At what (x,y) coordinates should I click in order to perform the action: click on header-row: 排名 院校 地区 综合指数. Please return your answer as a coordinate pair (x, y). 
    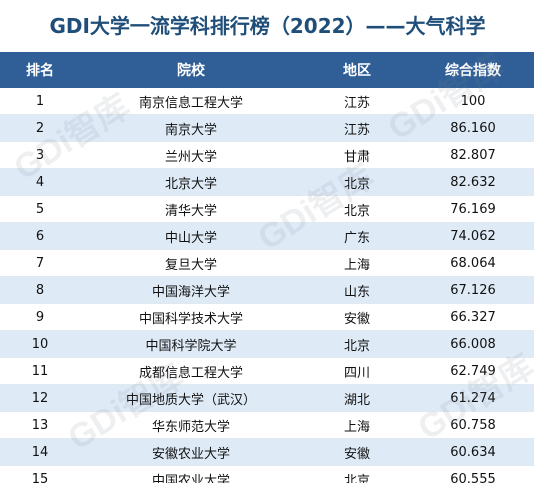
    Looking at the image, I should click on (267, 70).